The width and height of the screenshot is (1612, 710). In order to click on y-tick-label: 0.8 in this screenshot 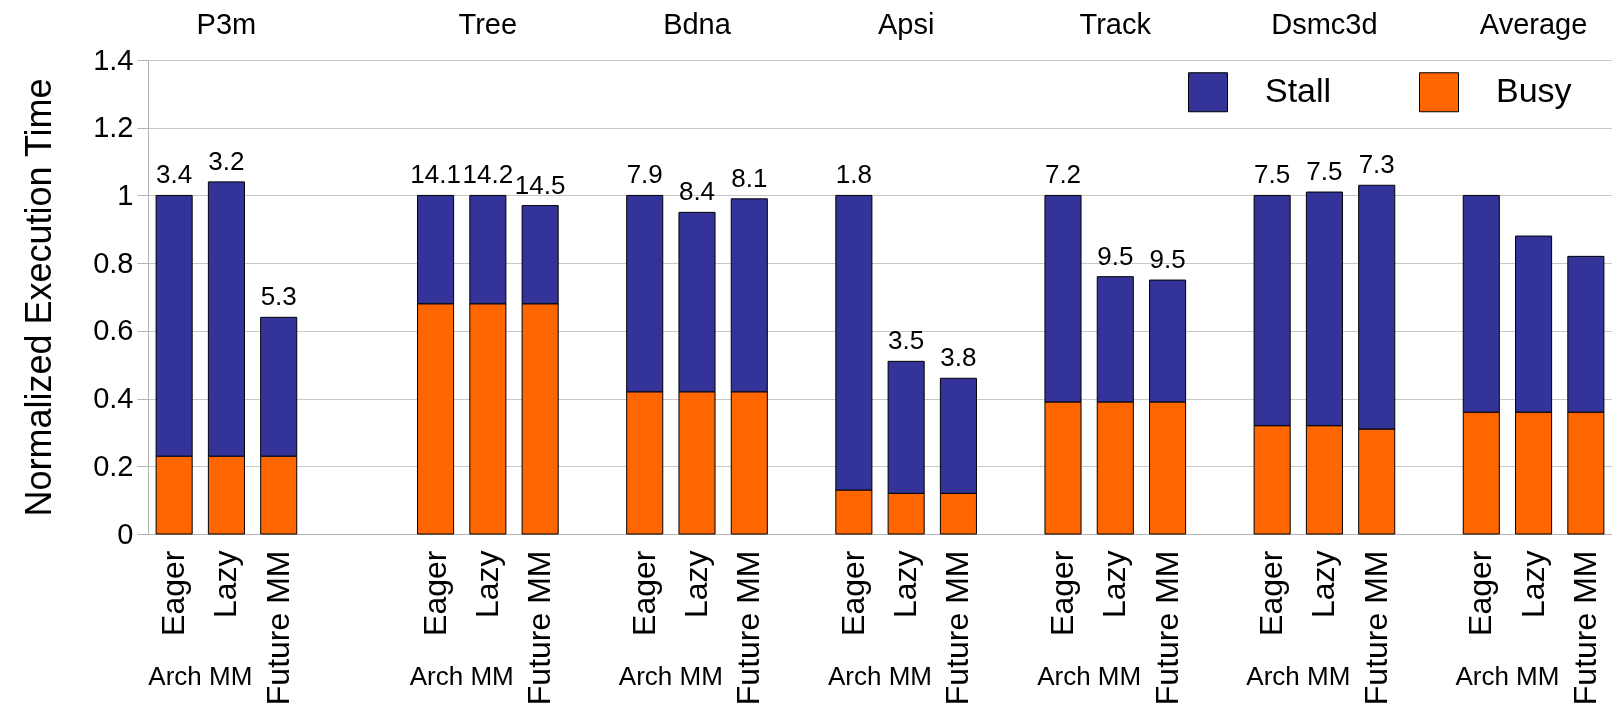, I will do `click(113, 262)`.